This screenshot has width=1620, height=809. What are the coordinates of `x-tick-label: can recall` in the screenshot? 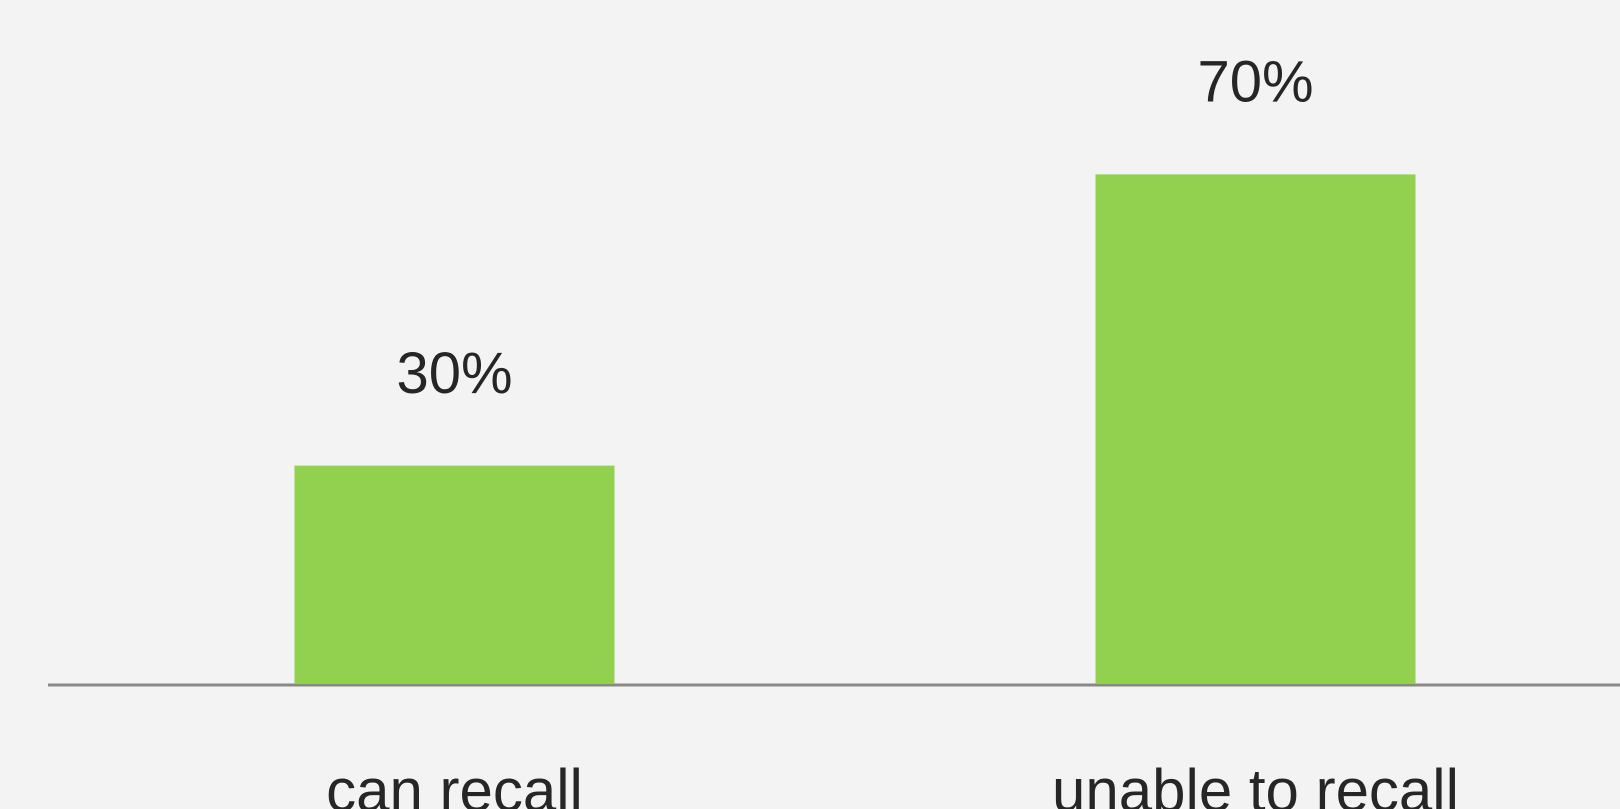 It's located at (454, 783).